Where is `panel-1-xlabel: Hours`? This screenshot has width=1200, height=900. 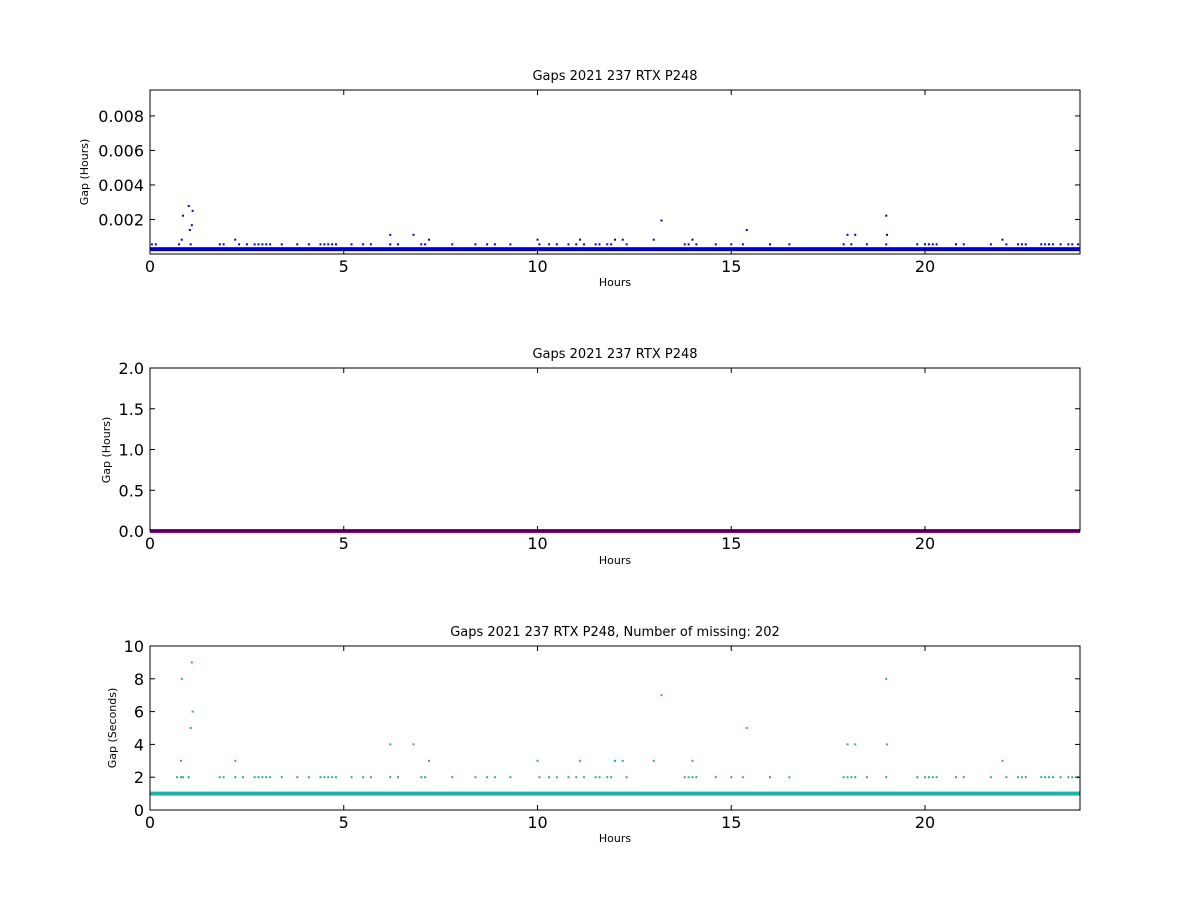
panel-1-xlabel: Hours is located at coordinates (615, 282).